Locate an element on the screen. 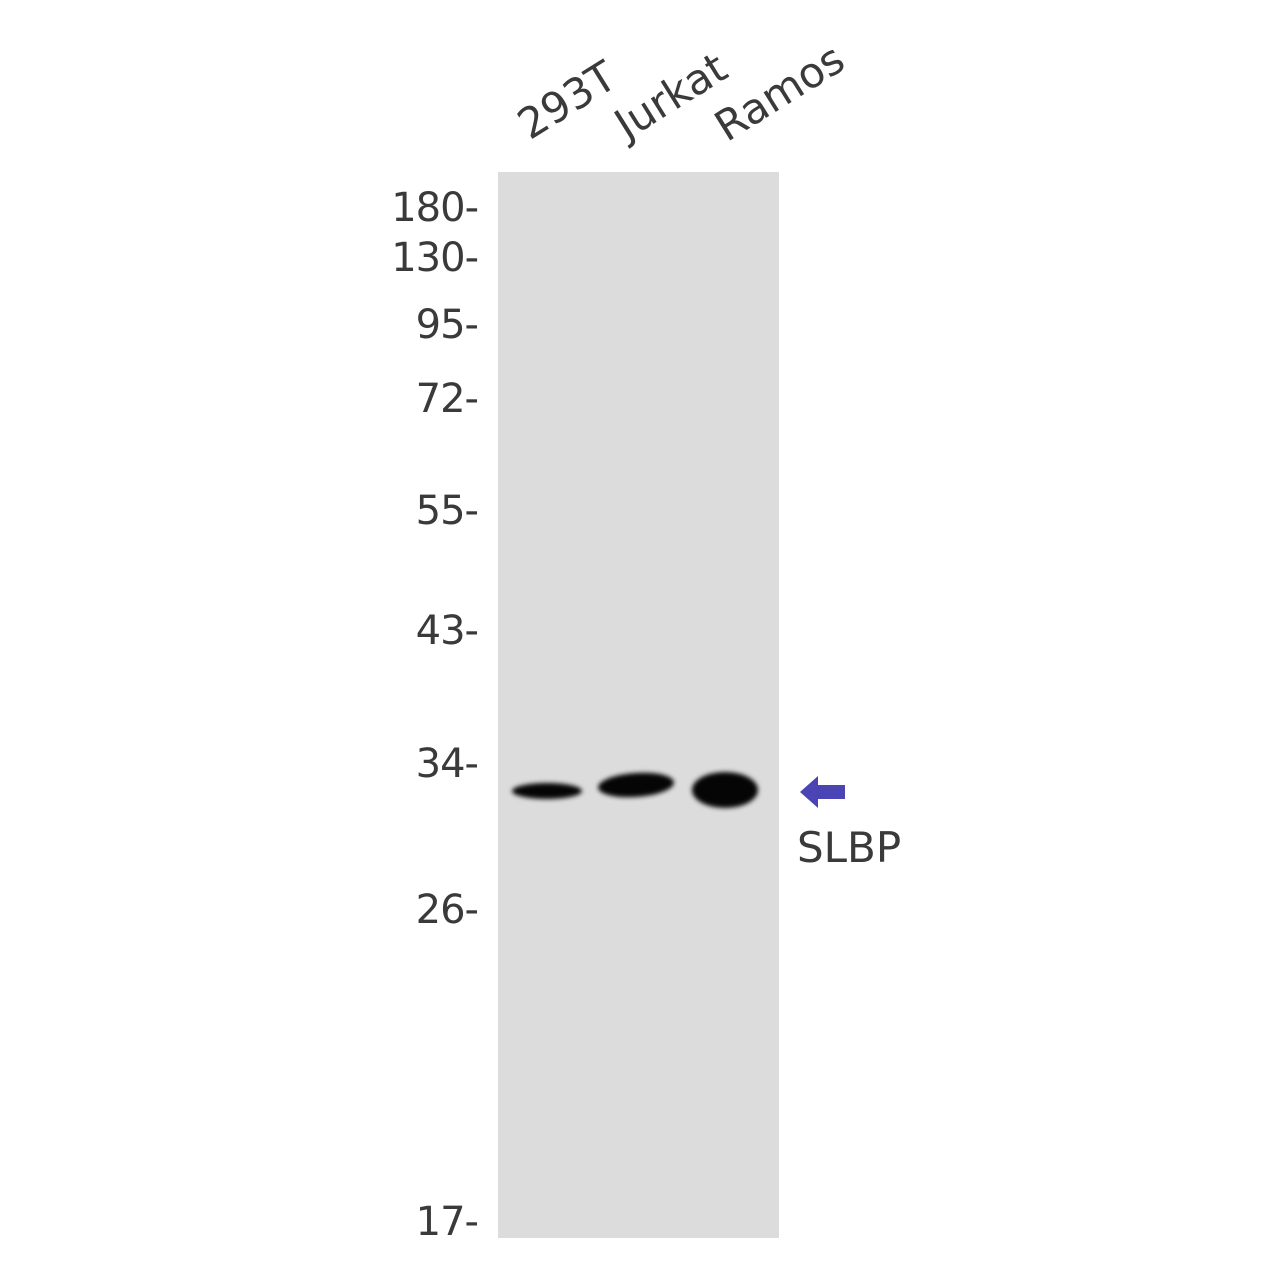  marker-34: 34- is located at coordinates (447, 764).